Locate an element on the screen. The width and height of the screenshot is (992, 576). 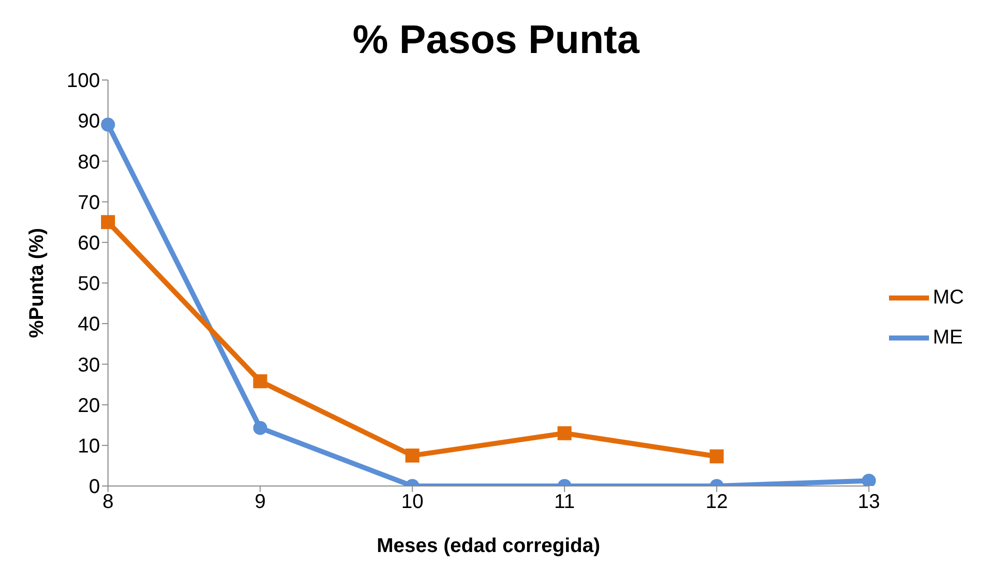
y-tick-label: 20 is located at coordinates (89, 405).